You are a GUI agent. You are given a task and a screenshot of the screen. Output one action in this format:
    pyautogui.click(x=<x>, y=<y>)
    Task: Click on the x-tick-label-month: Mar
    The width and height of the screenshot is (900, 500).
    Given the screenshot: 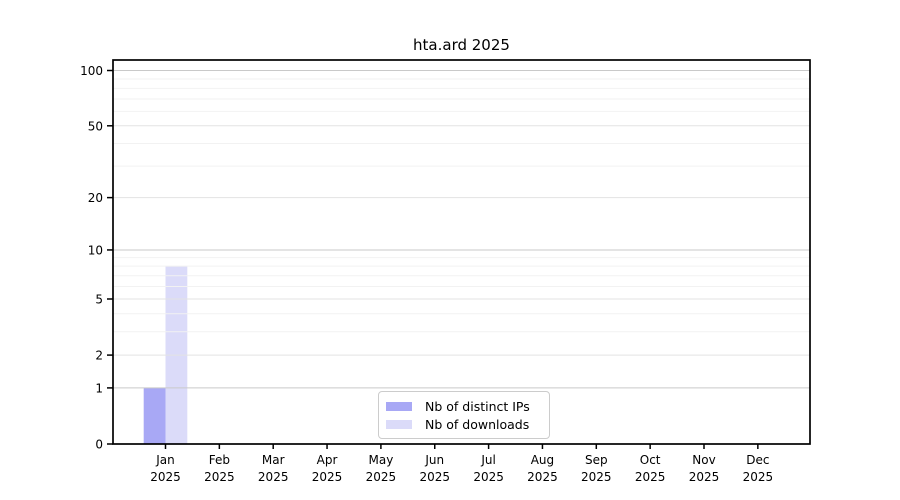 What is the action you would take?
    pyautogui.click(x=273, y=460)
    